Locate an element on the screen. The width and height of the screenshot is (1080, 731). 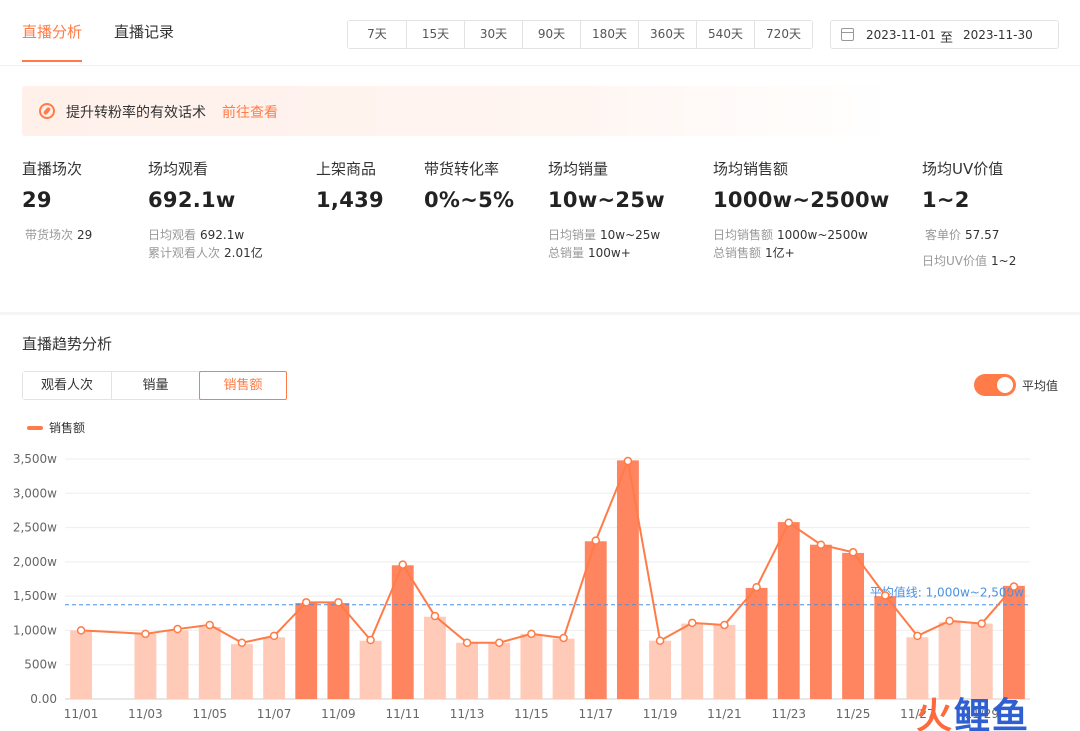
range-180d-button: 180天 is located at coordinates (609, 34).